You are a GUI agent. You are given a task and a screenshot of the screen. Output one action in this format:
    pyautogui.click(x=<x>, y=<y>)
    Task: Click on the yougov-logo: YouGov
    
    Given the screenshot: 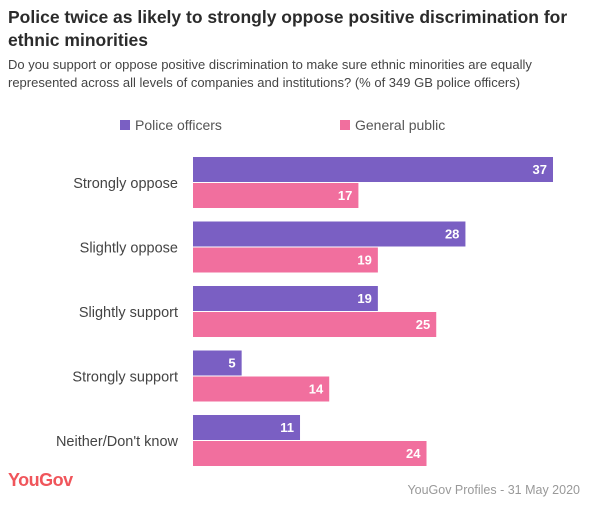 What is the action you would take?
    pyautogui.click(x=40, y=480)
    